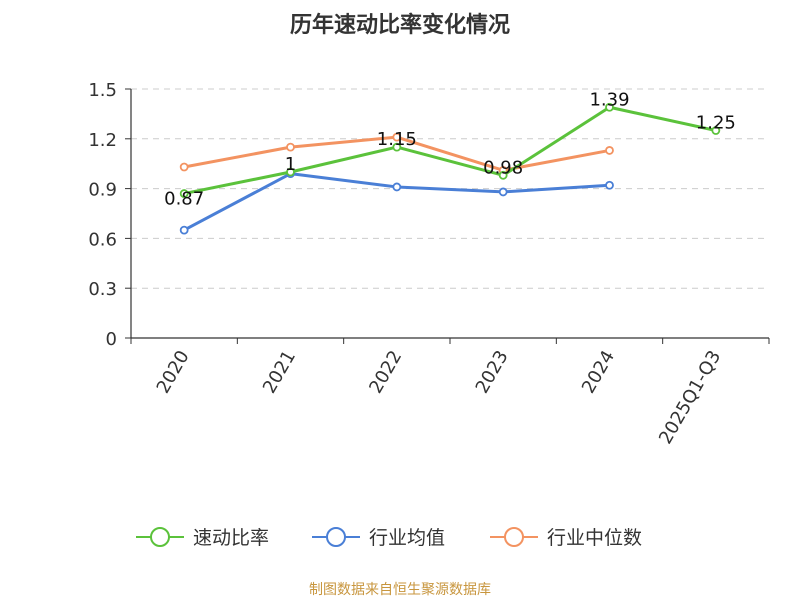 This screenshot has width=800, height=600. What do you see at coordinates (111, 339) in the screenshot?
I see `y-tick-label: 0` at bounding box center [111, 339].